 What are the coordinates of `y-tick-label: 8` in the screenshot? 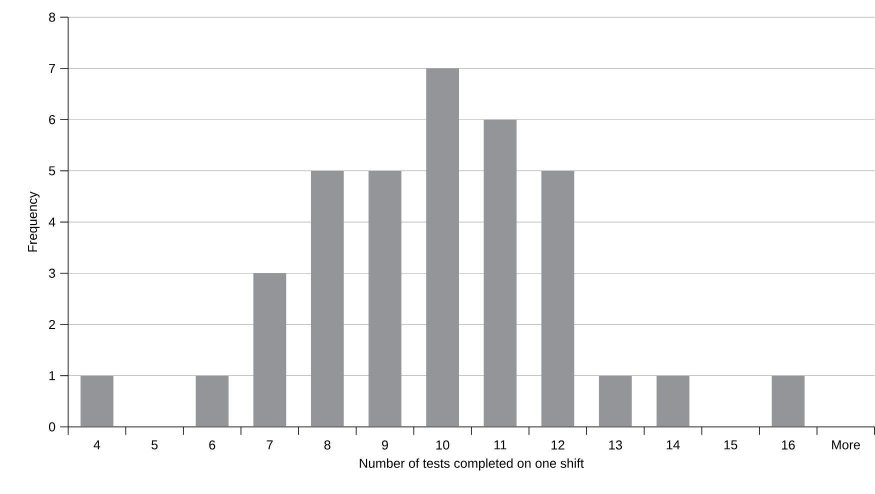 It's located at (52, 17).